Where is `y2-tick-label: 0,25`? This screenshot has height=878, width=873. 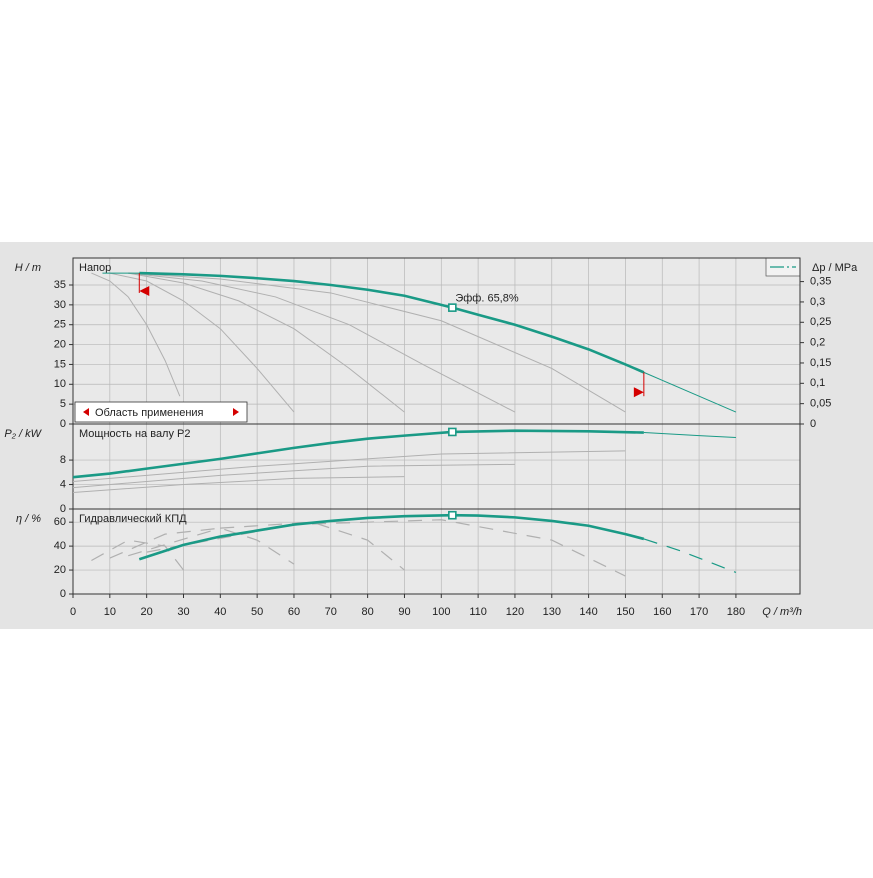 y2-tick-label: 0,25 is located at coordinates (820, 322).